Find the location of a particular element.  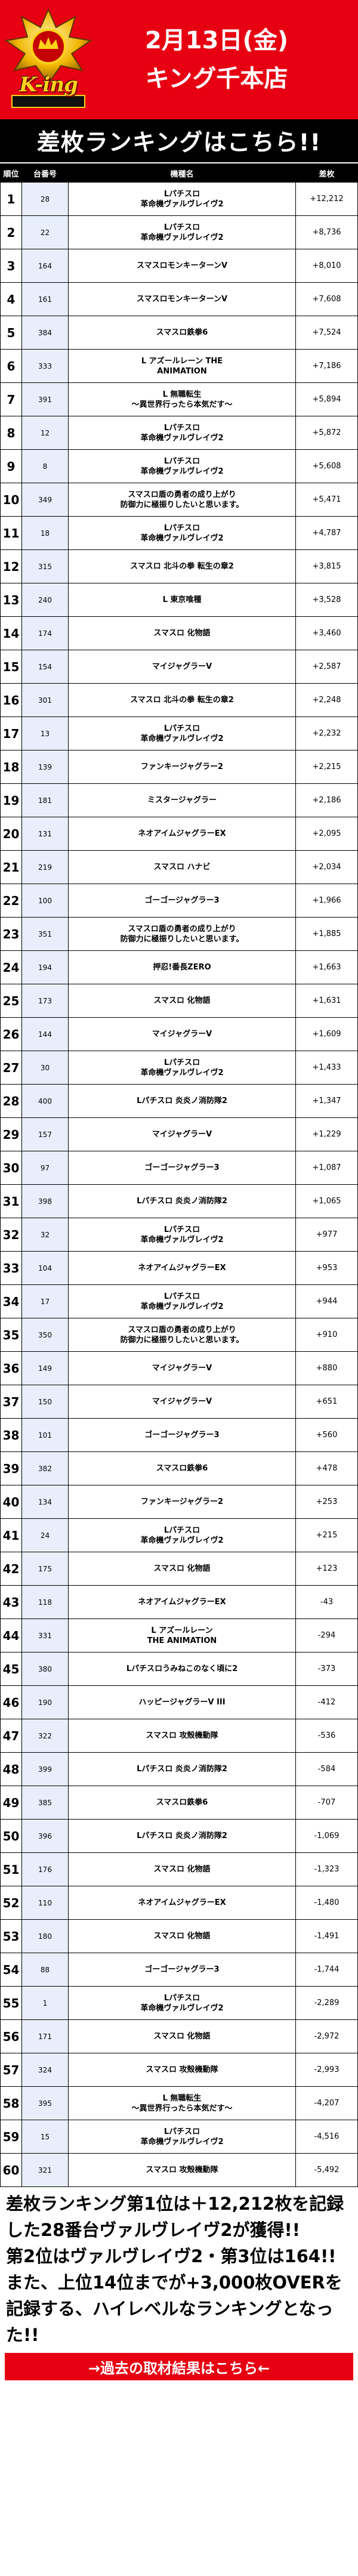

table-row: 32 32 Lパチスロ 革命機ヴァルヴレイヴ2 +977 is located at coordinates (179, 1235).